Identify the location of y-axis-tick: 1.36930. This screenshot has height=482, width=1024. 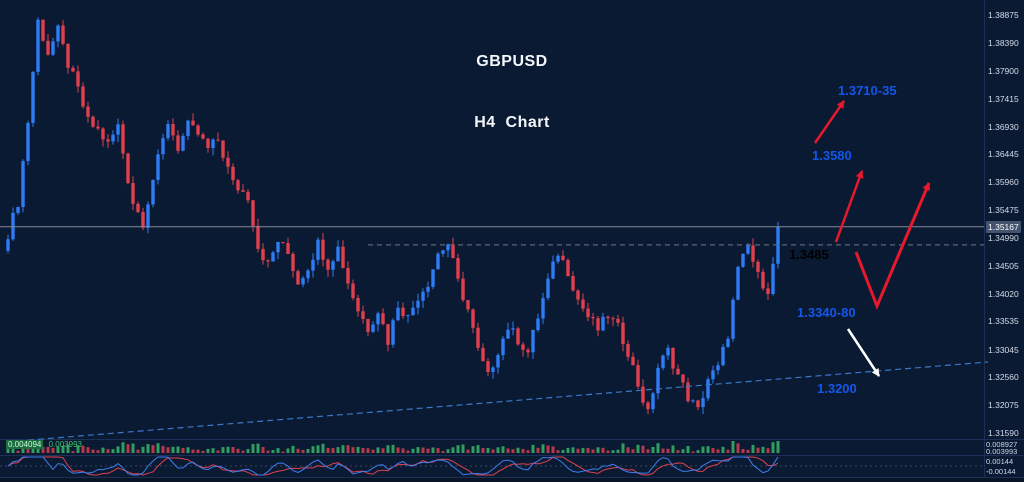
(1003, 127).